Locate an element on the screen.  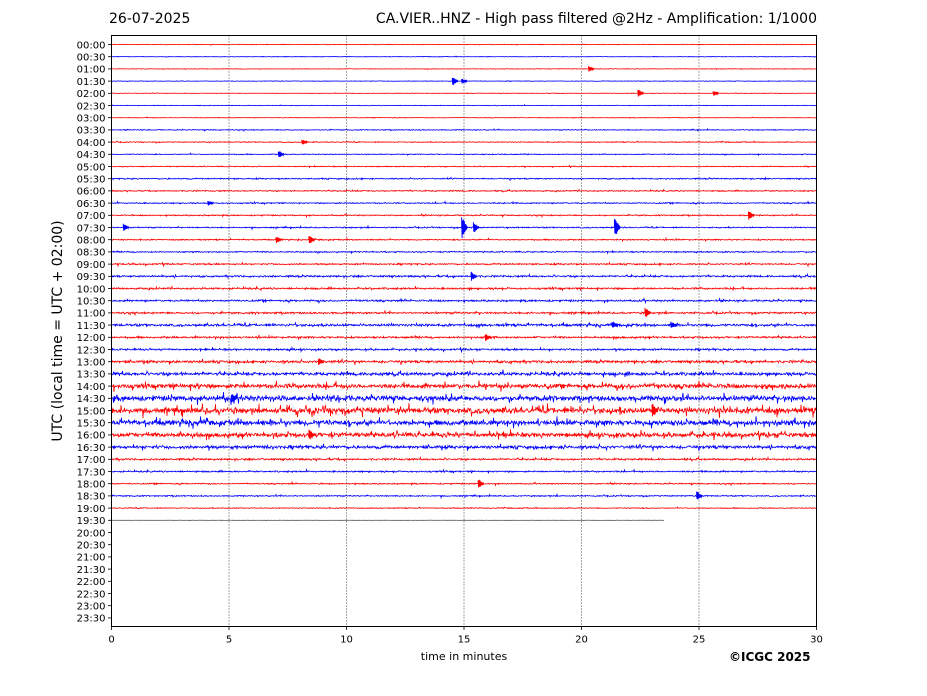
y-tick-label: 15:00 is located at coordinates (91, 411).